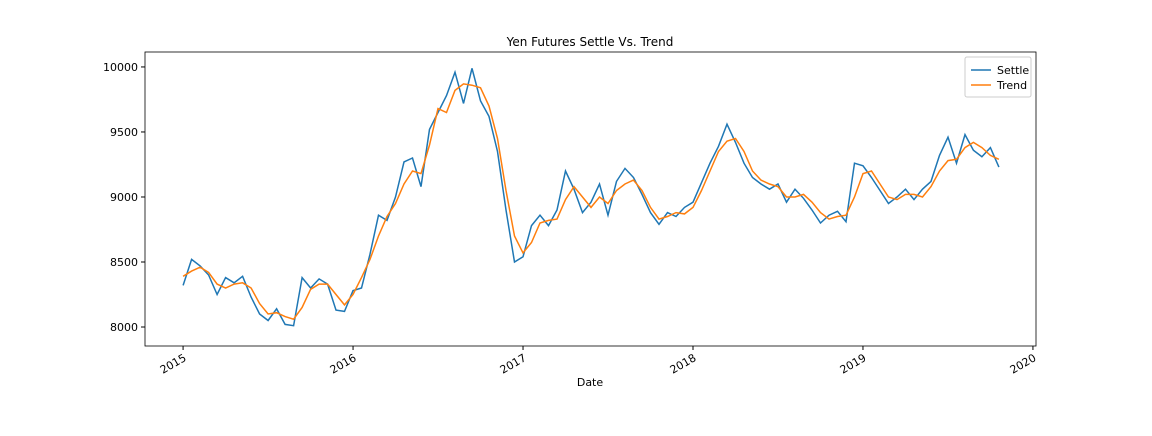  What do you see at coordinates (124, 132) in the screenshot?
I see `y-tick-label: 9500` at bounding box center [124, 132].